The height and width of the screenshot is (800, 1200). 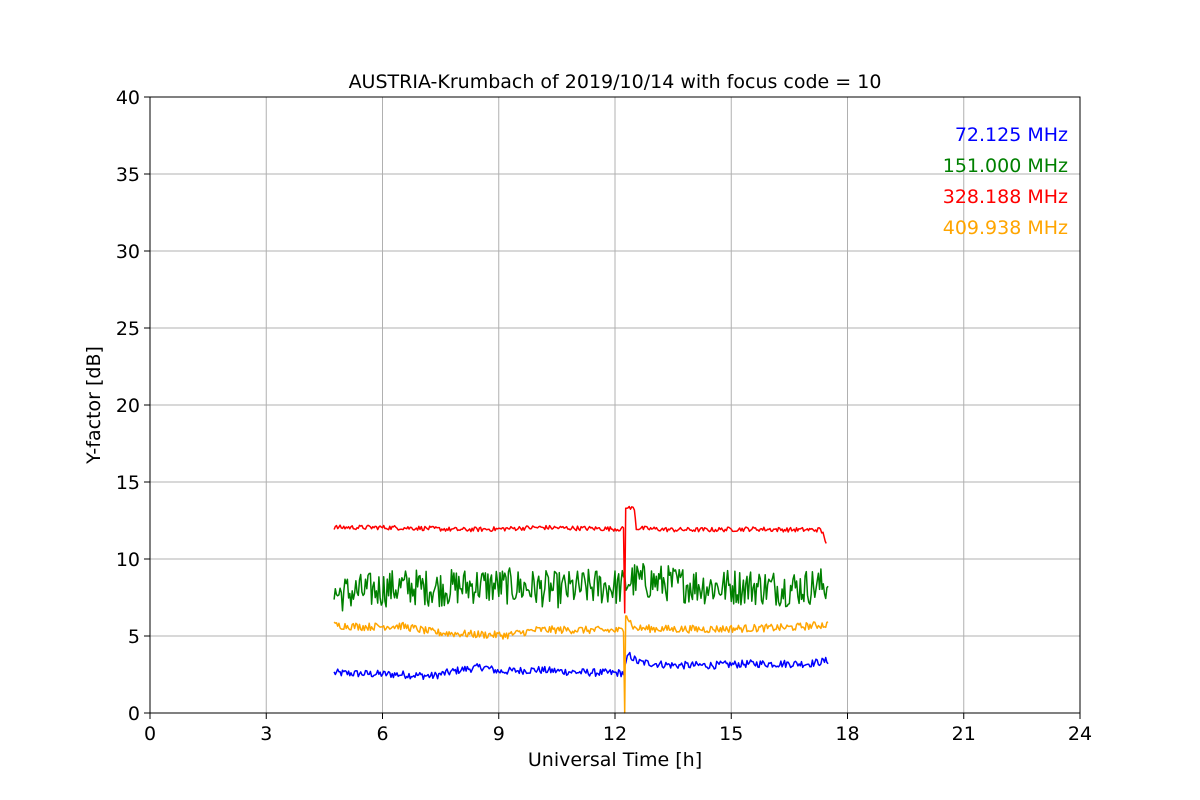 I want to click on y-tick-label: 25, so click(x=128, y=329).